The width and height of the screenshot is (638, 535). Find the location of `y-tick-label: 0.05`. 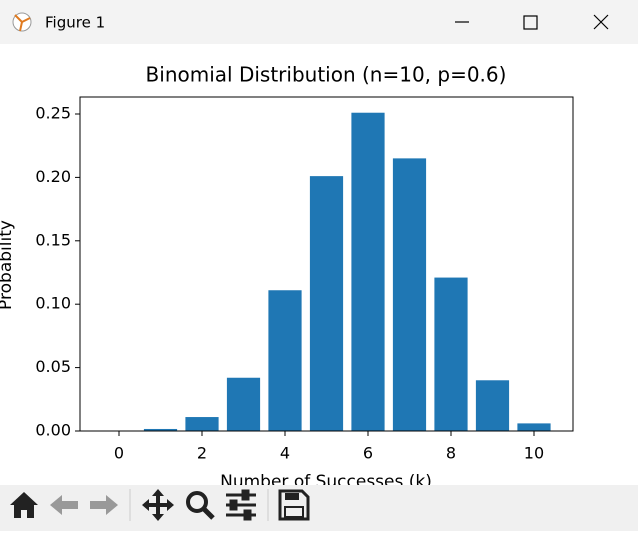

y-tick-label: 0.05 is located at coordinates (53, 366).